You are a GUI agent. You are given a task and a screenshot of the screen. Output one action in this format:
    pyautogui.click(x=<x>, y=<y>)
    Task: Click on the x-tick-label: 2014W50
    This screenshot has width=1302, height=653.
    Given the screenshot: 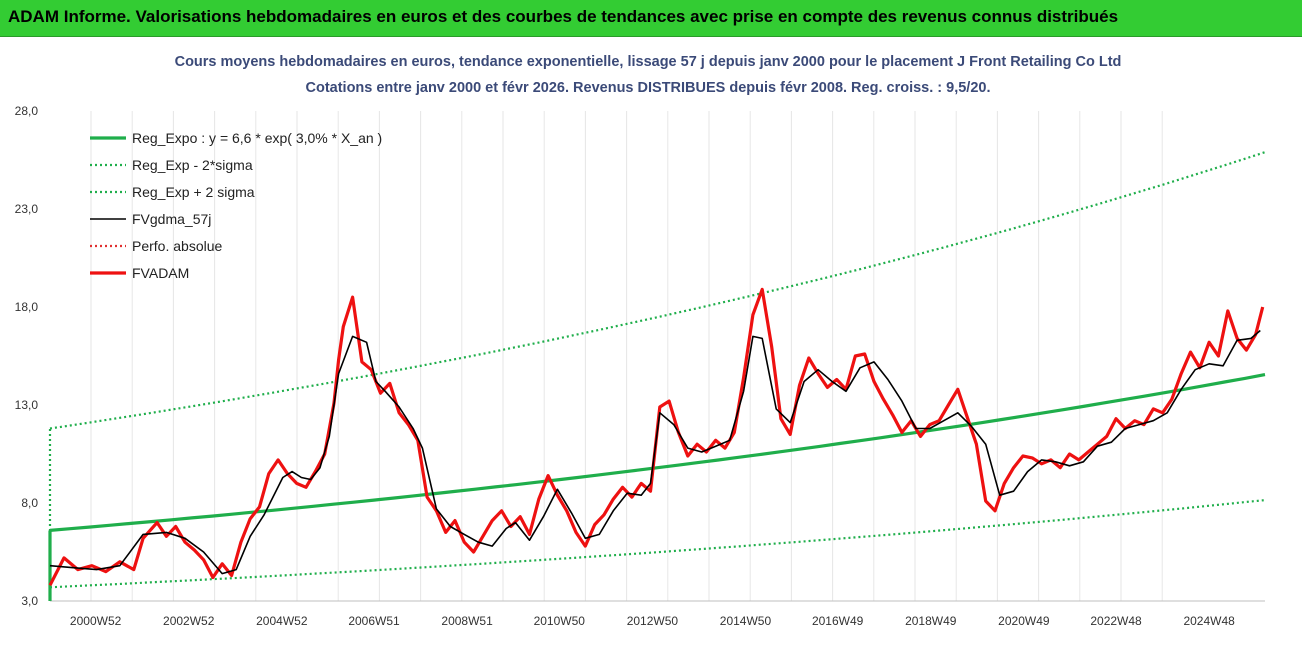 What is the action you would take?
    pyautogui.click(x=746, y=621)
    